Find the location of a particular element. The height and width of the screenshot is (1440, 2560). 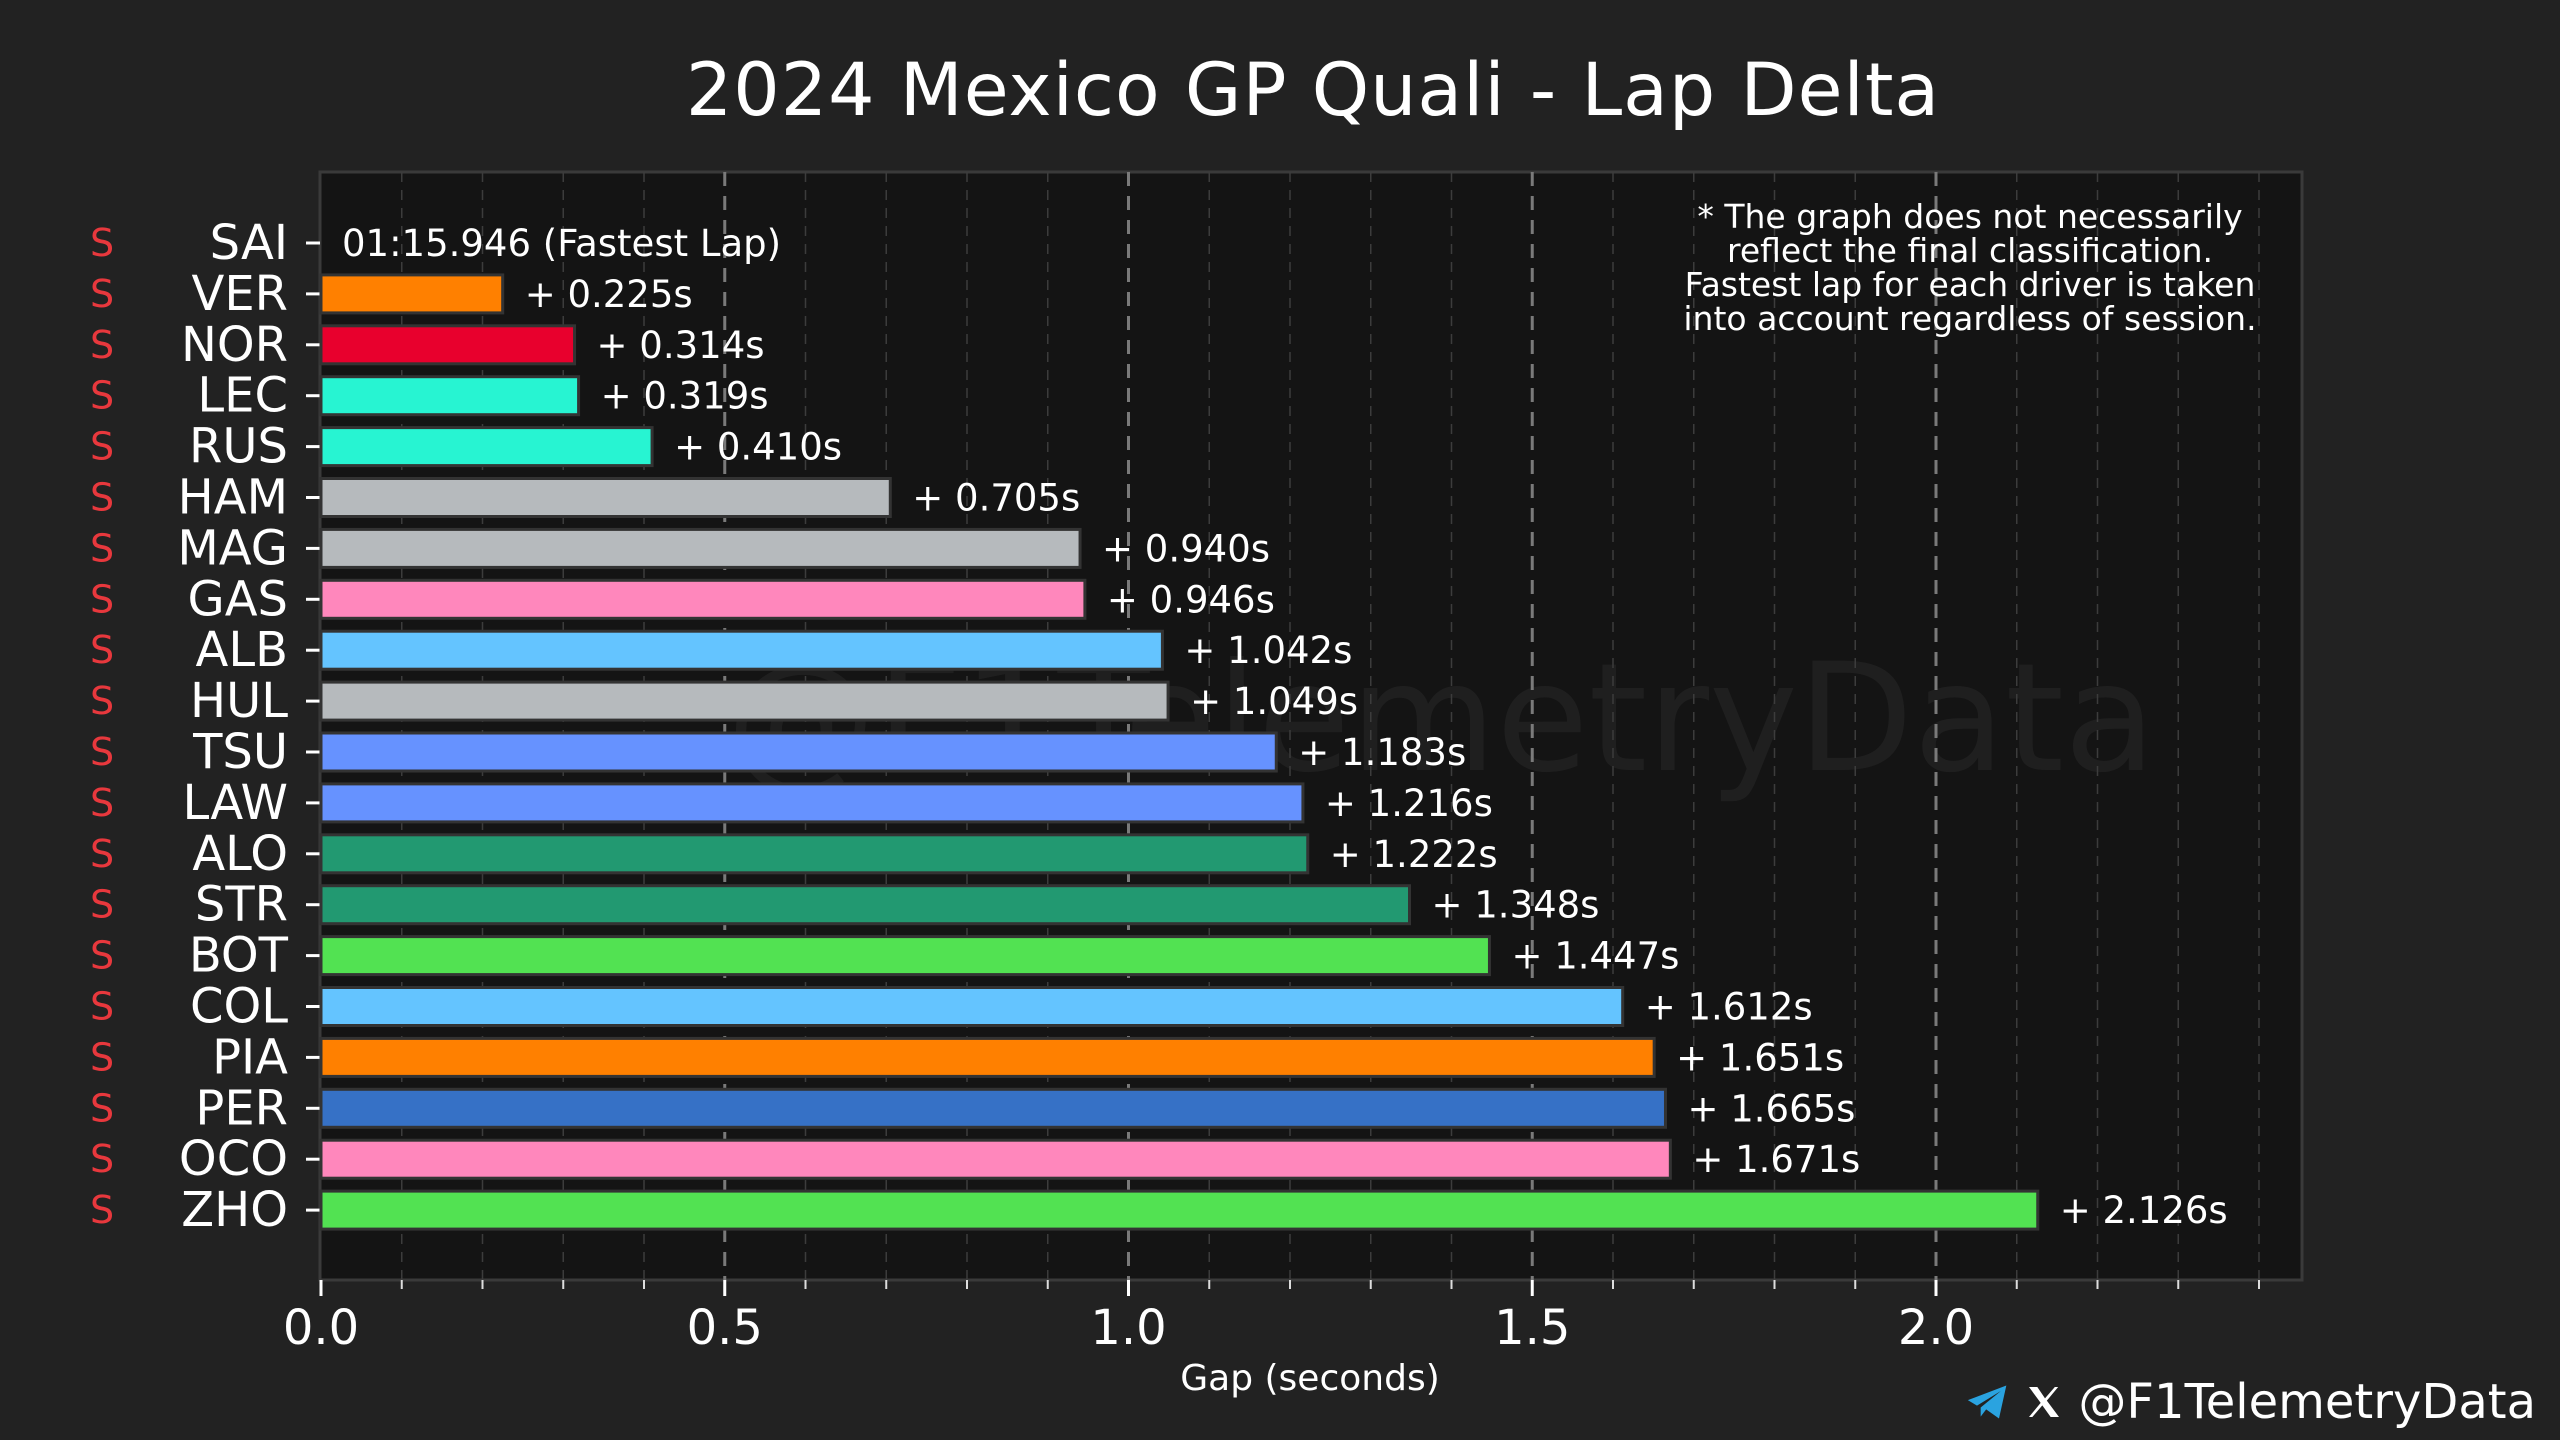

driver-label: LAW is located at coordinates (235, 803).